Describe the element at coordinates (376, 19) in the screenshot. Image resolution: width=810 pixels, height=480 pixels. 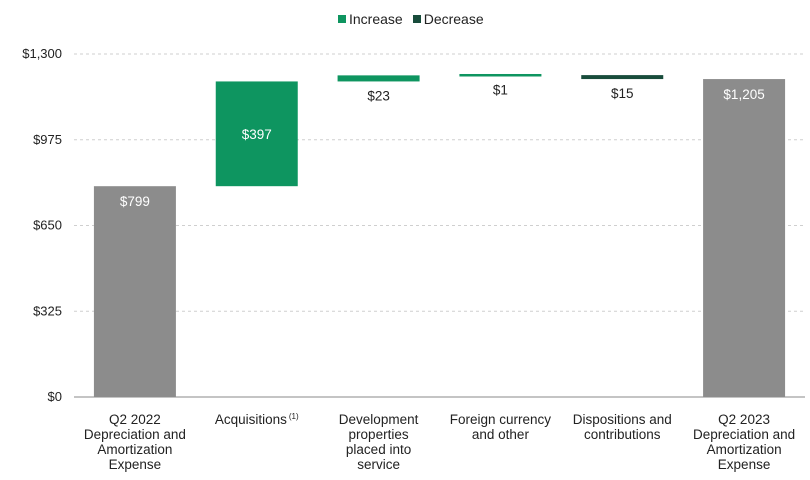
I see `legend-label-increase: Increase` at that location.